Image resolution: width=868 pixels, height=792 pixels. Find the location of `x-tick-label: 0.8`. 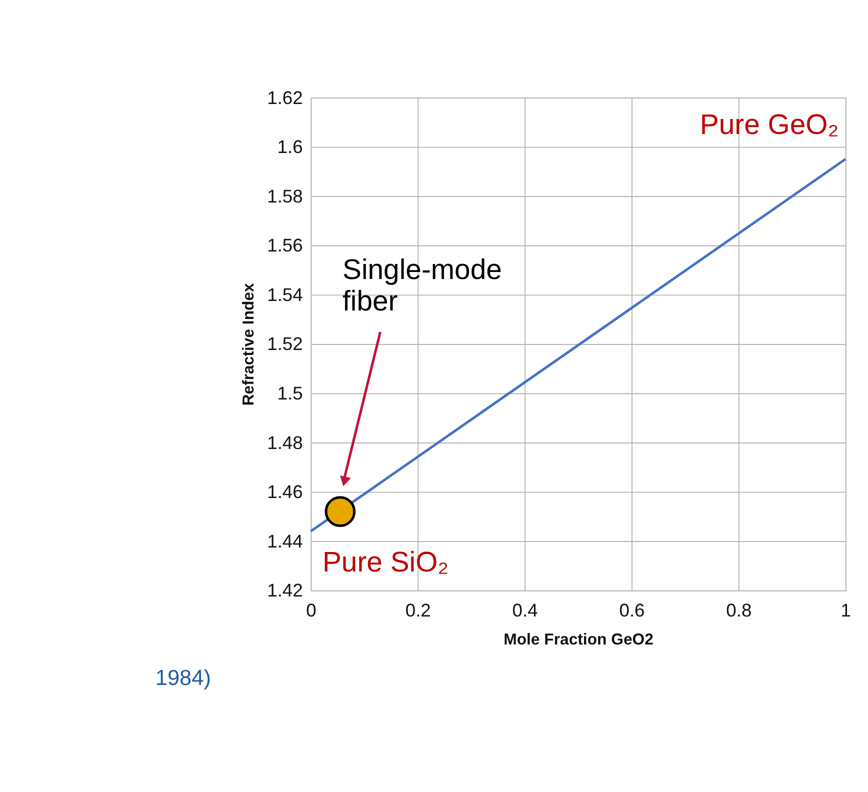

x-tick-label: 0.8 is located at coordinates (739, 610).